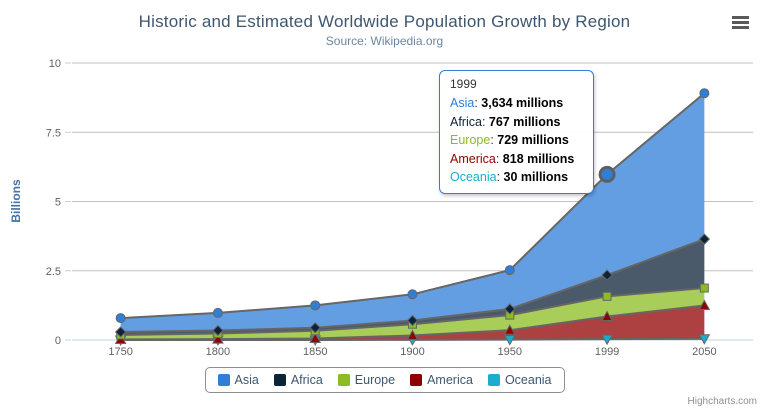  I want to click on legend-item-europe: Europe, so click(366, 380).